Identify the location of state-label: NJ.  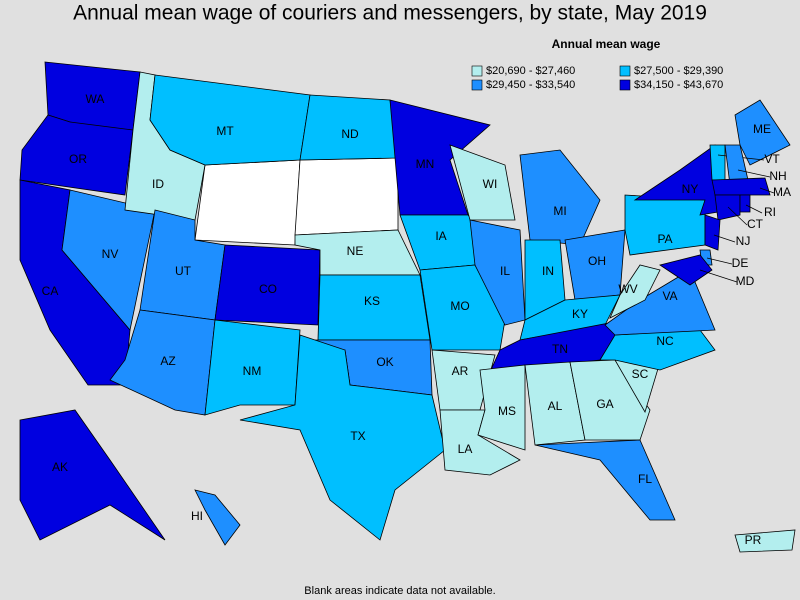
(743, 241).